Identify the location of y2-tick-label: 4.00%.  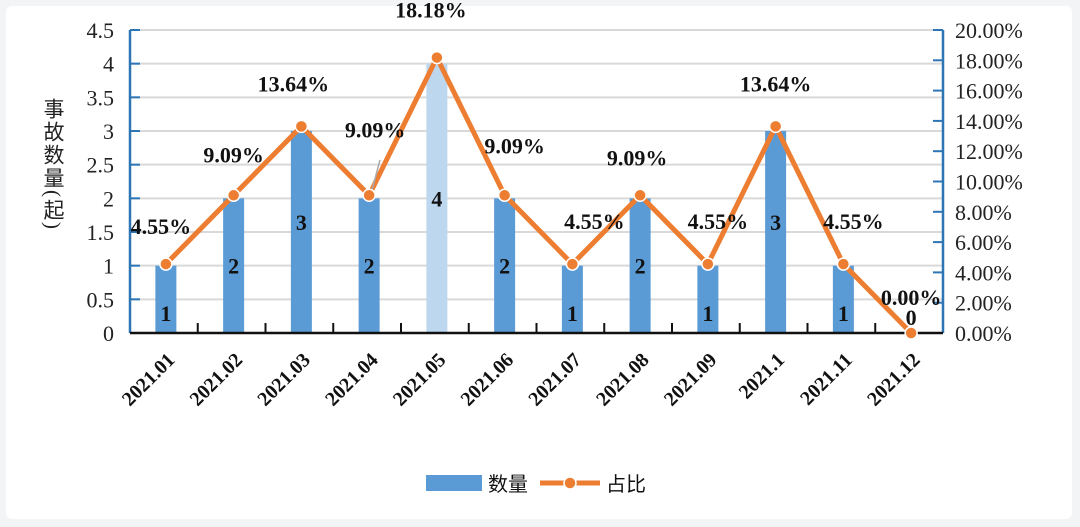
(983, 272).